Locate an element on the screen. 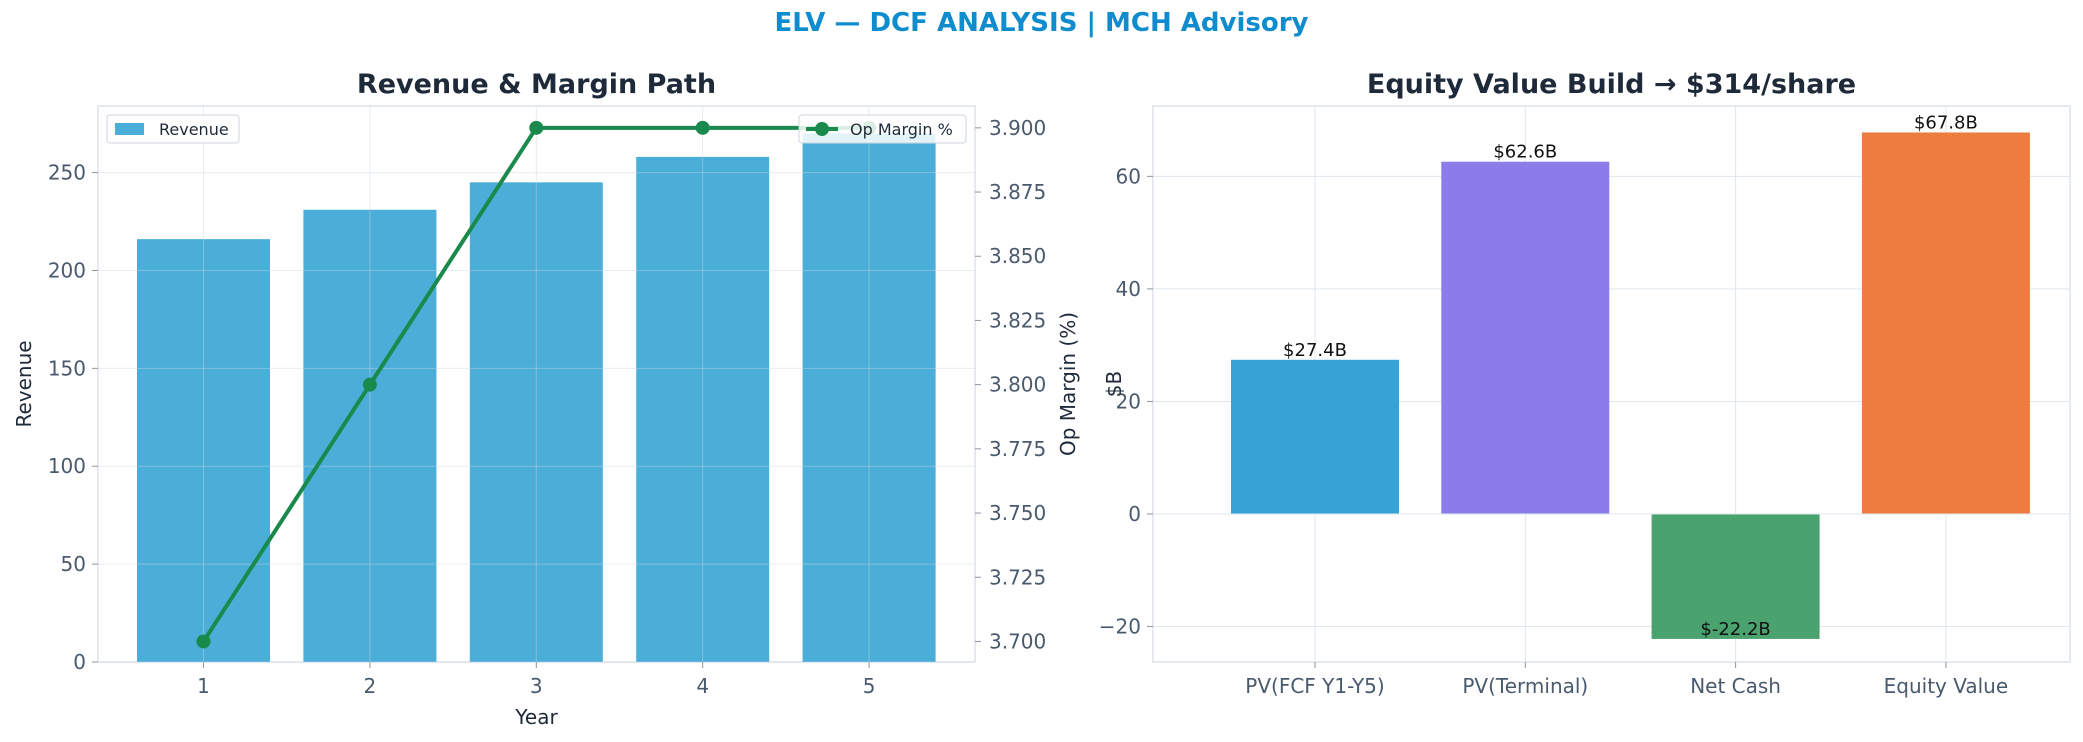  revenue-xtick-label: 5 is located at coordinates (869, 686).